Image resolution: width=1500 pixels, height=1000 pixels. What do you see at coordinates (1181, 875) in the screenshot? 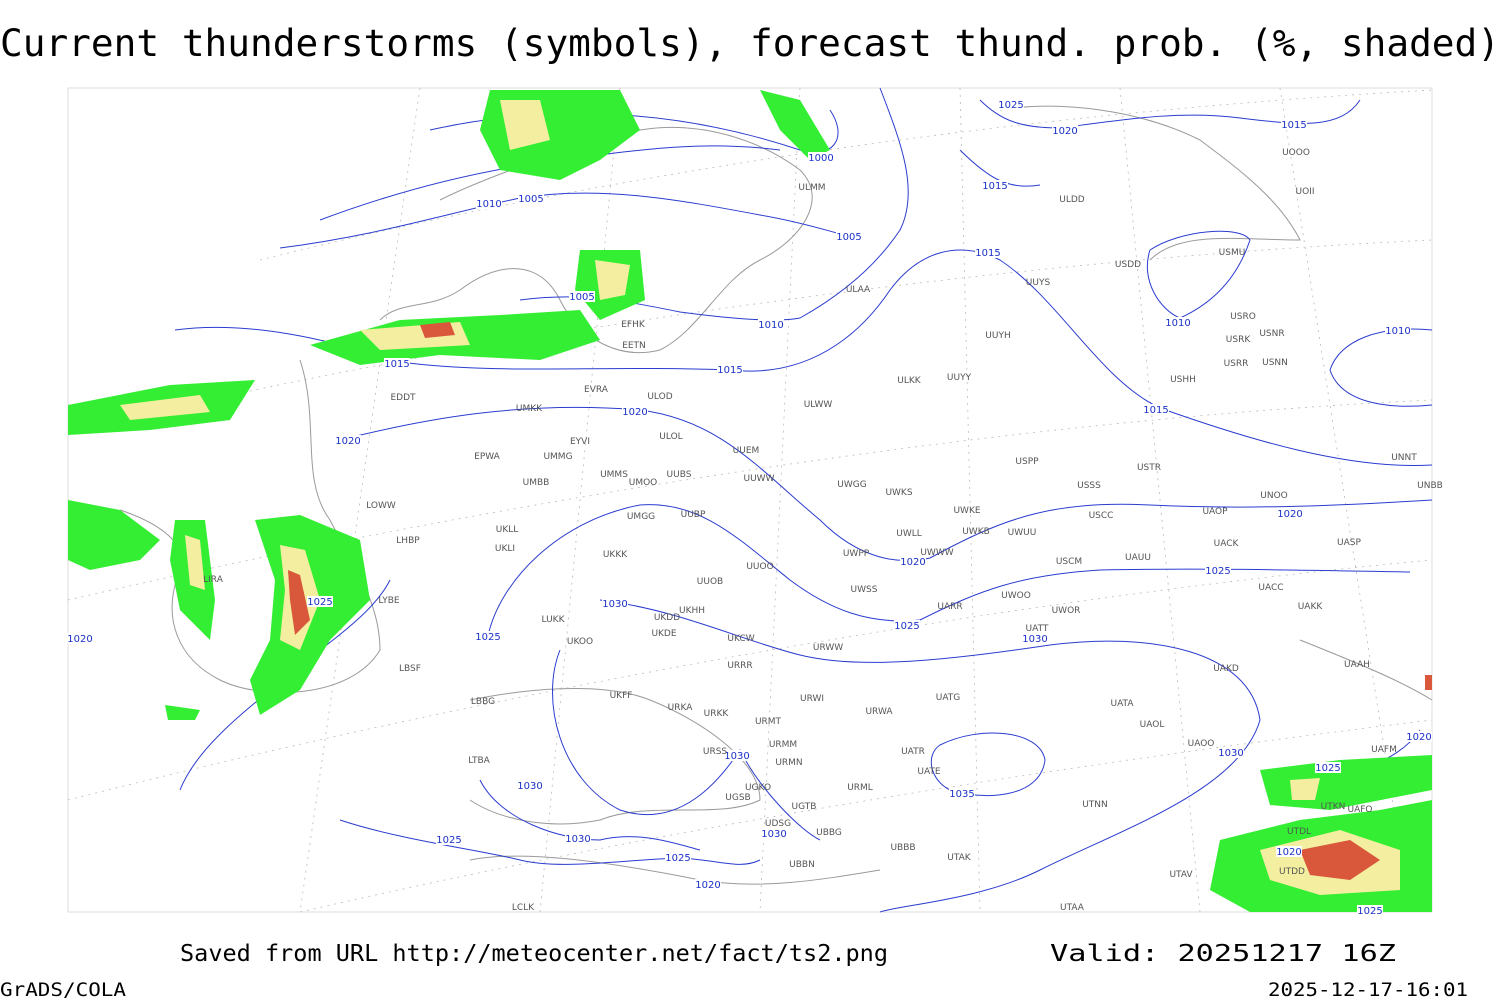
I see `station-code: UTAV` at bounding box center [1181, 875].